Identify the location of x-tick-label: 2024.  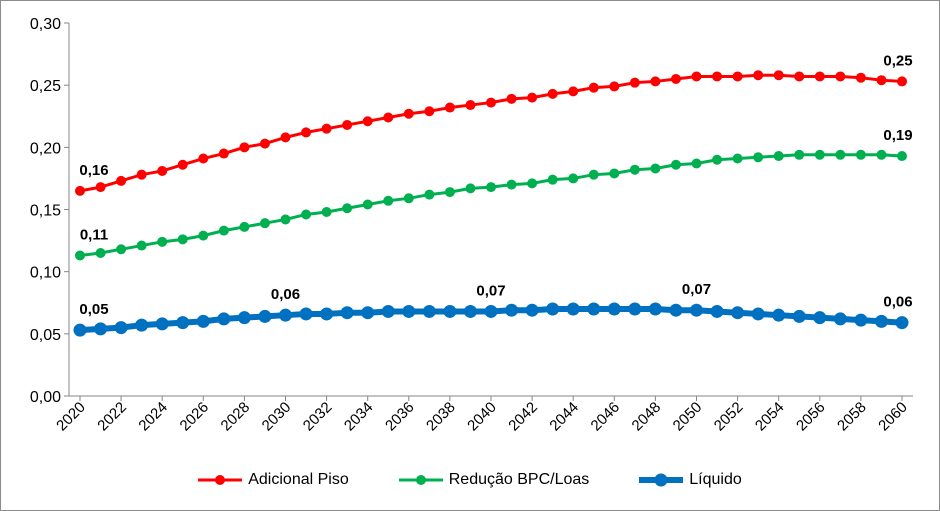
(153, 417).